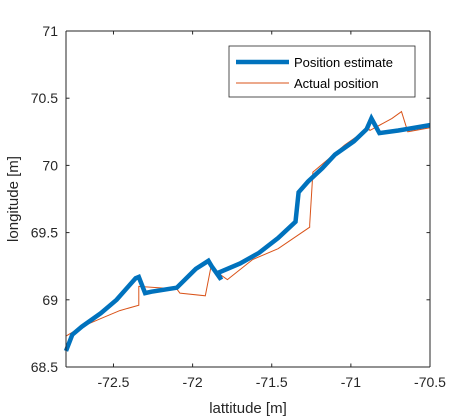 The image size is (475, 420). Describe the element at coordinates (351, 382) in the screenshot. I see `x-tick-label: -71` at that location.